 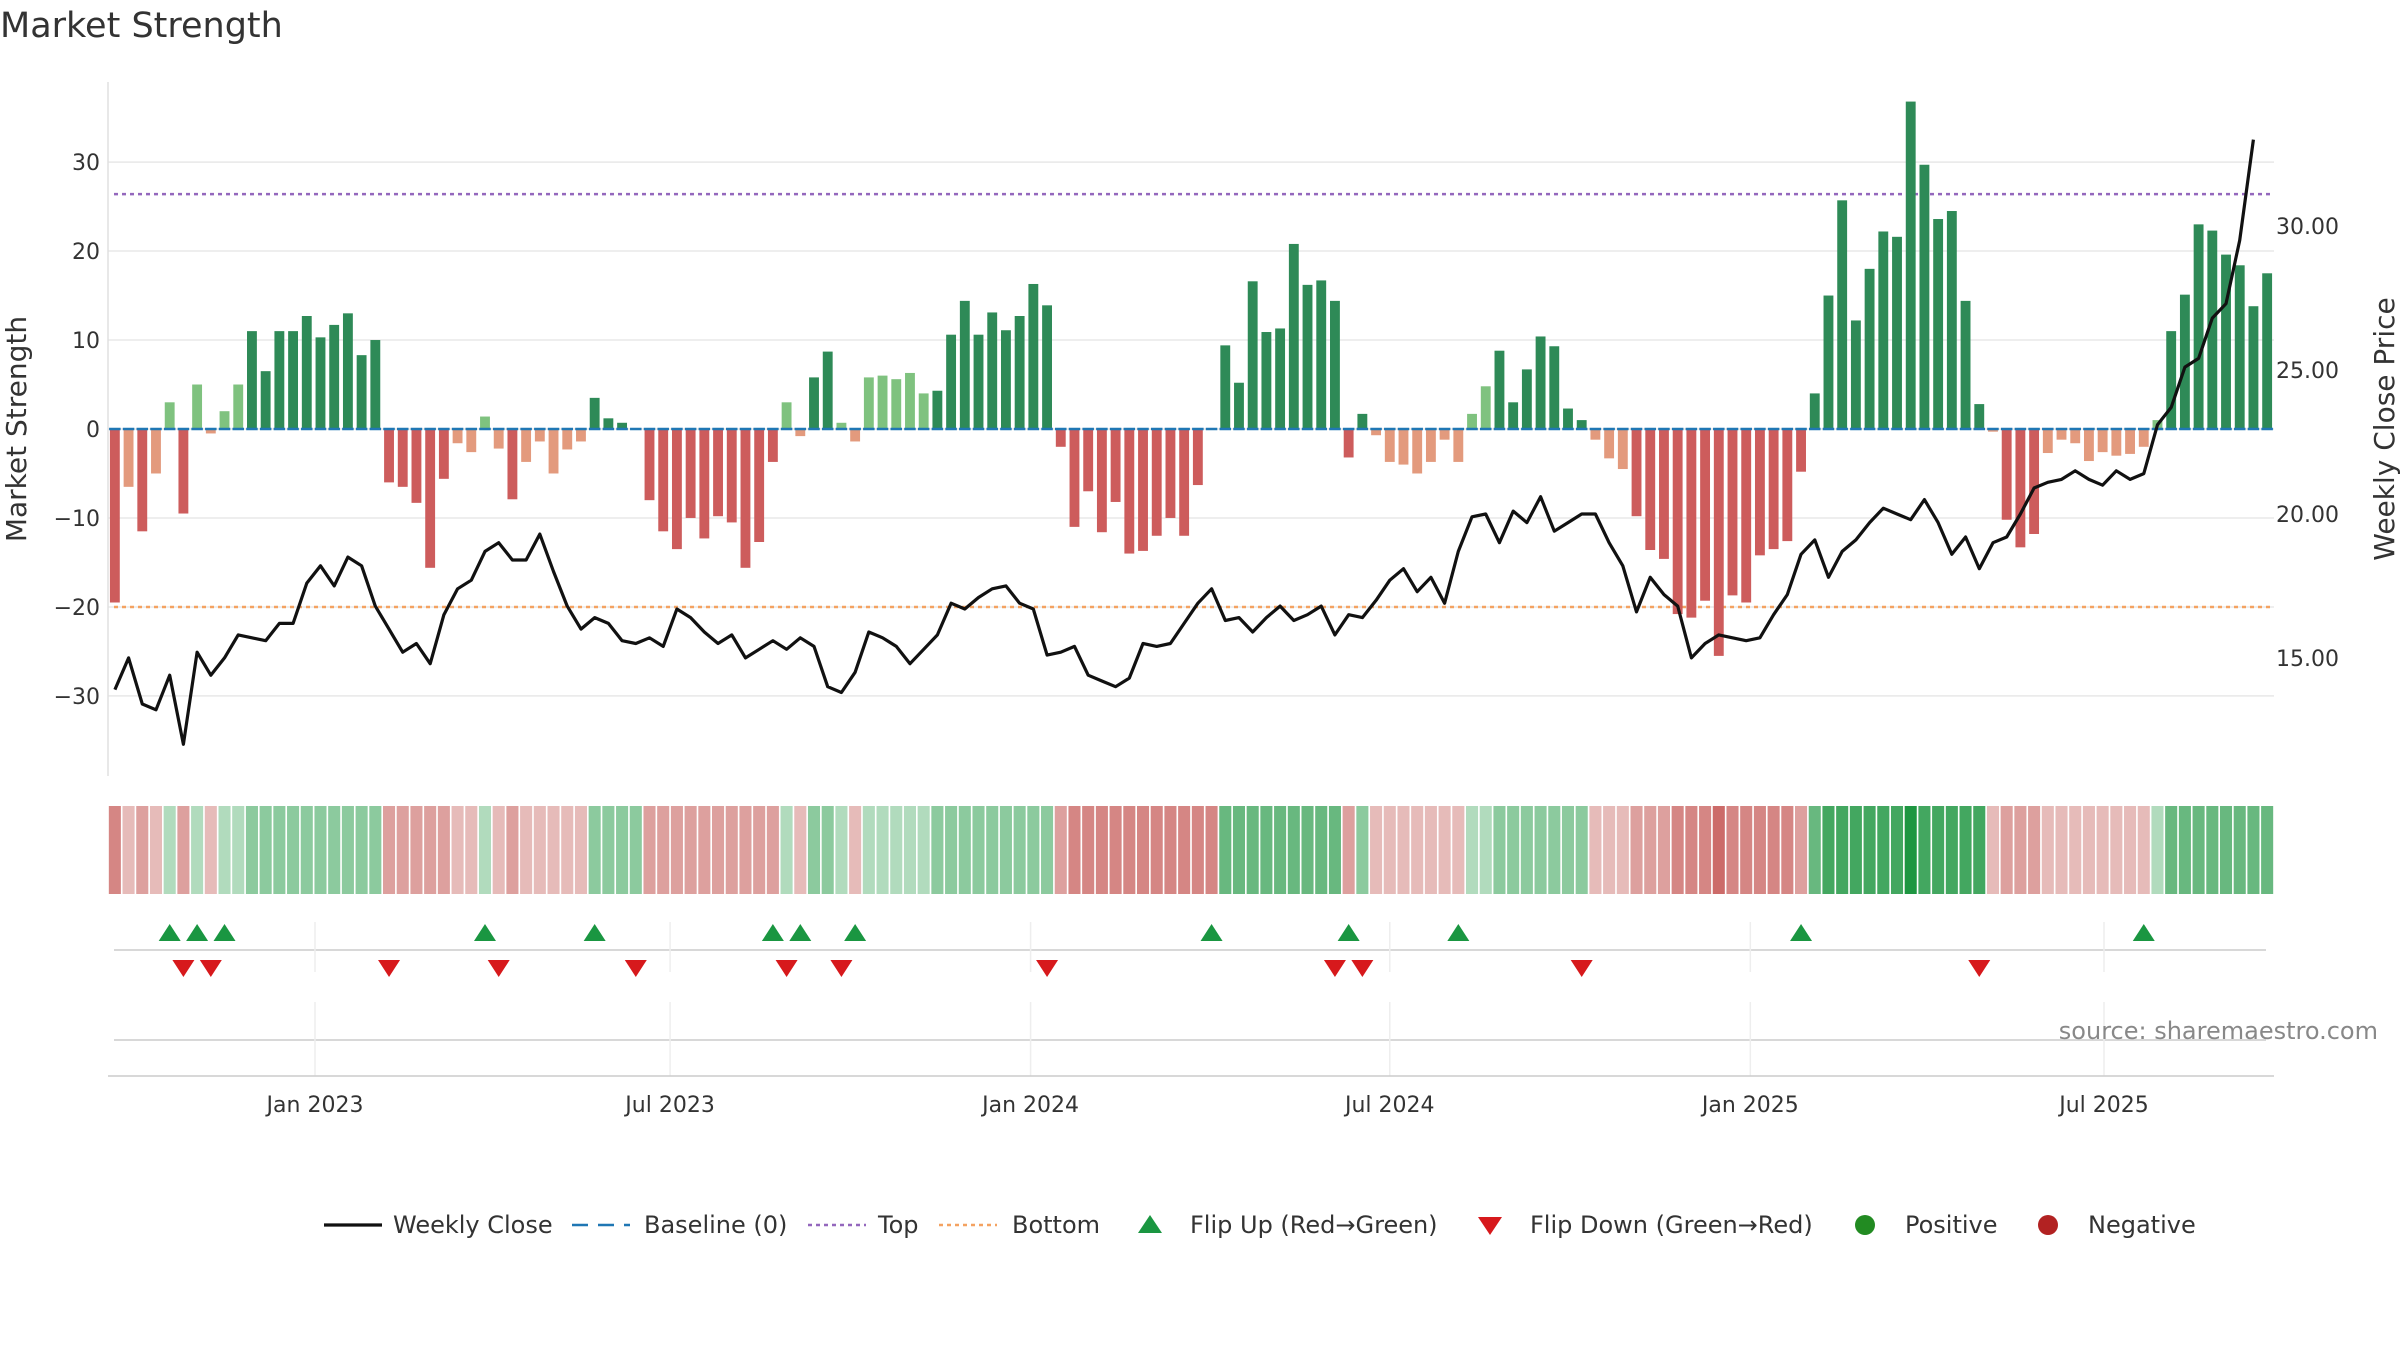 What do you see at coordinates (86, 163) in the screenshot?
I see `y-tick-label: 30` at bounding box center [86, 163].